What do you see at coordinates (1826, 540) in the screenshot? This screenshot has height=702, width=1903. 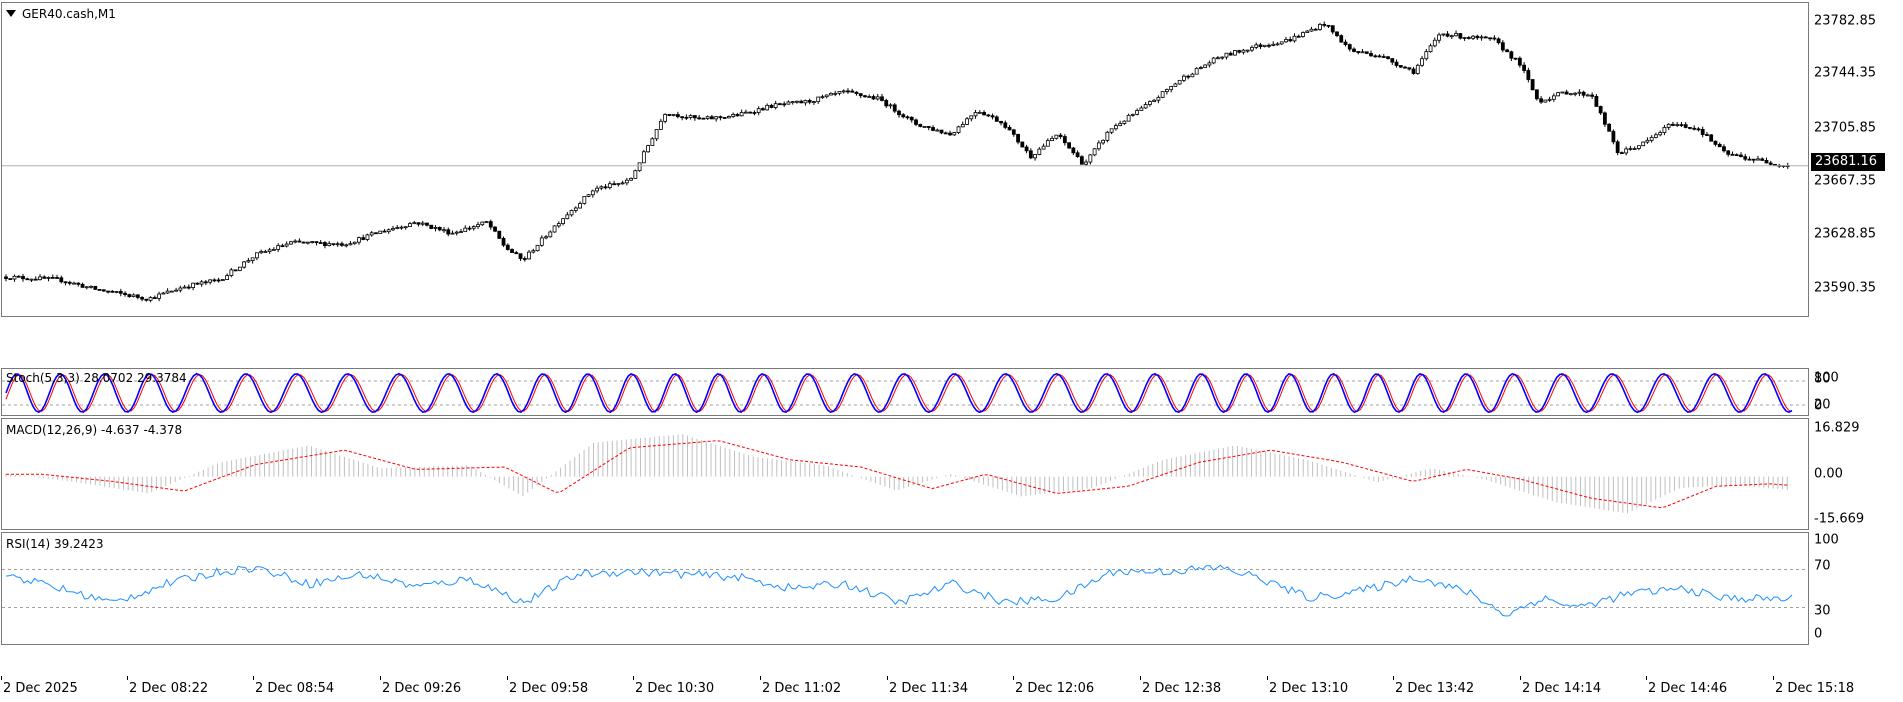 I see `rsi-axis-label: 100` at bounding box center [1826, 540].